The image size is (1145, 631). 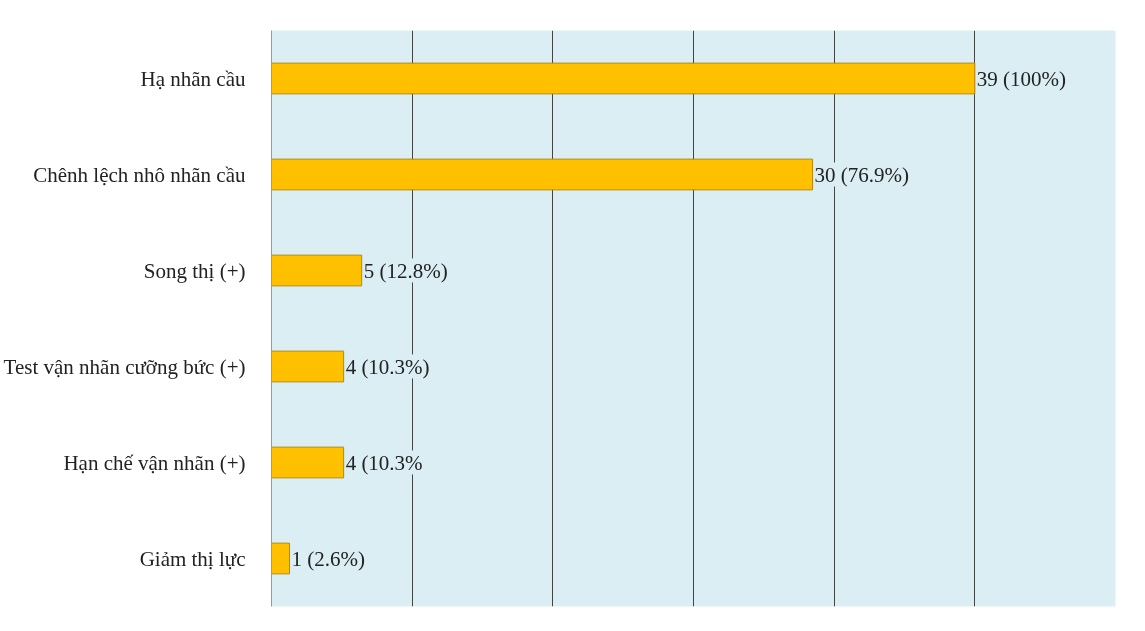 I want to click on y-tick-label: Test vận nhãn cưỡng bức (+), so click(x=124, y=366).